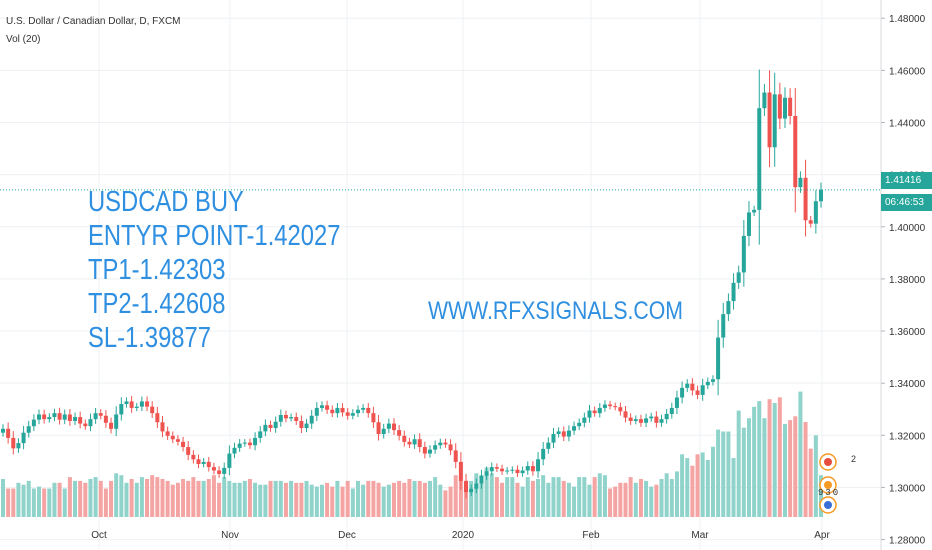 The image size is (932, 550). I want to click on signal-tp1: TP1-1.42303, so click(157, 270).